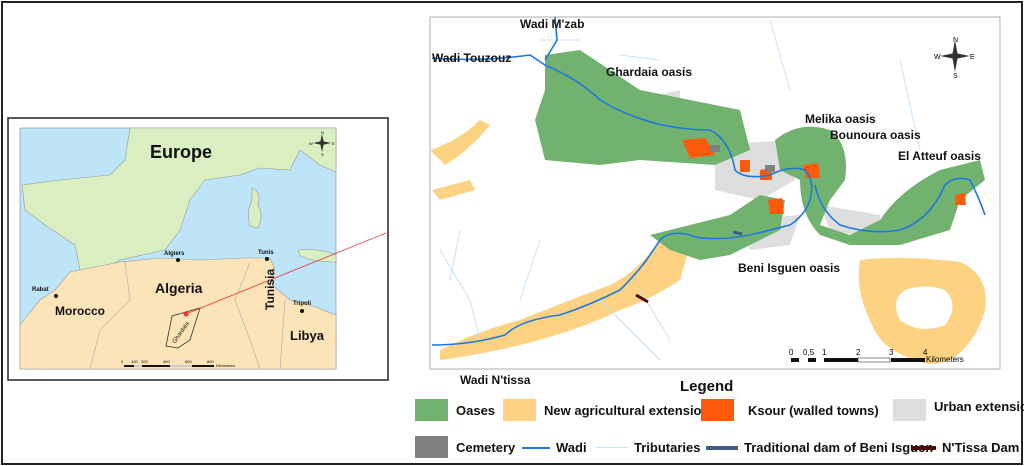 Image resolution: width=1024 pixels, height=466 pixels. I want to click on ghardaia-marker, so click(186, 314).